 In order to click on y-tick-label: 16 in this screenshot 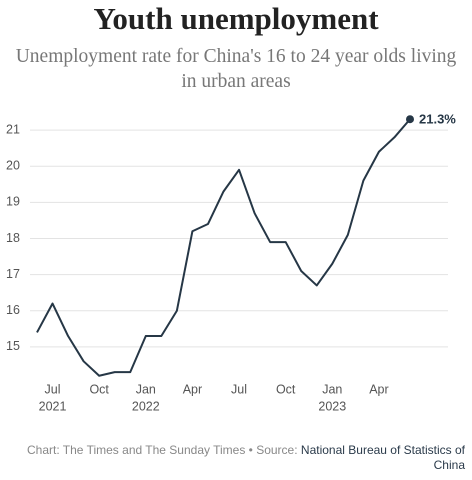, I will do `click(13, 310)`.